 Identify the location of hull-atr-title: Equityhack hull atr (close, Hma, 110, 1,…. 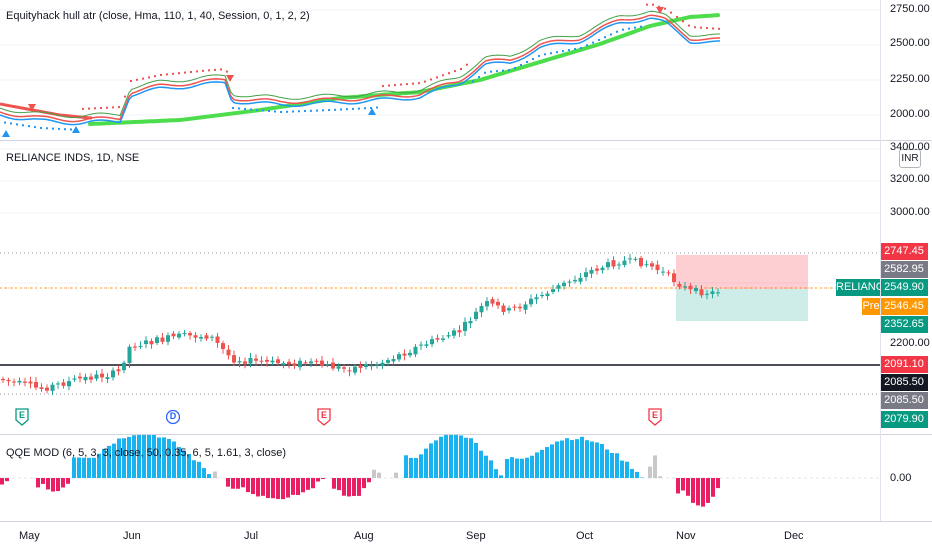
(158, 16).